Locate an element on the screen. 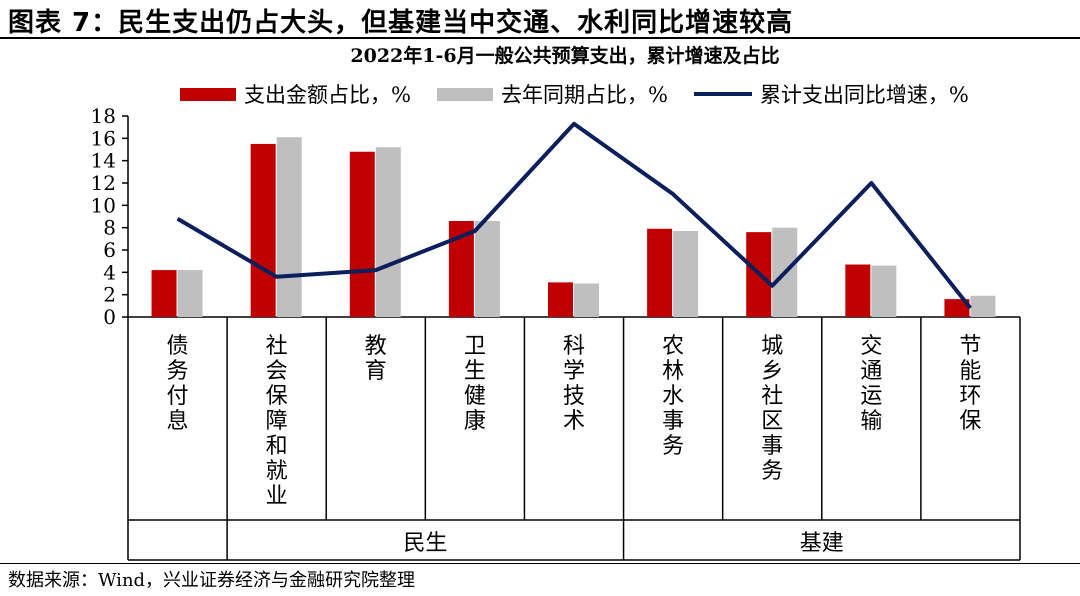  legend-item-amount-share: 支出金额占比，% is located at coordinates (295, 94).